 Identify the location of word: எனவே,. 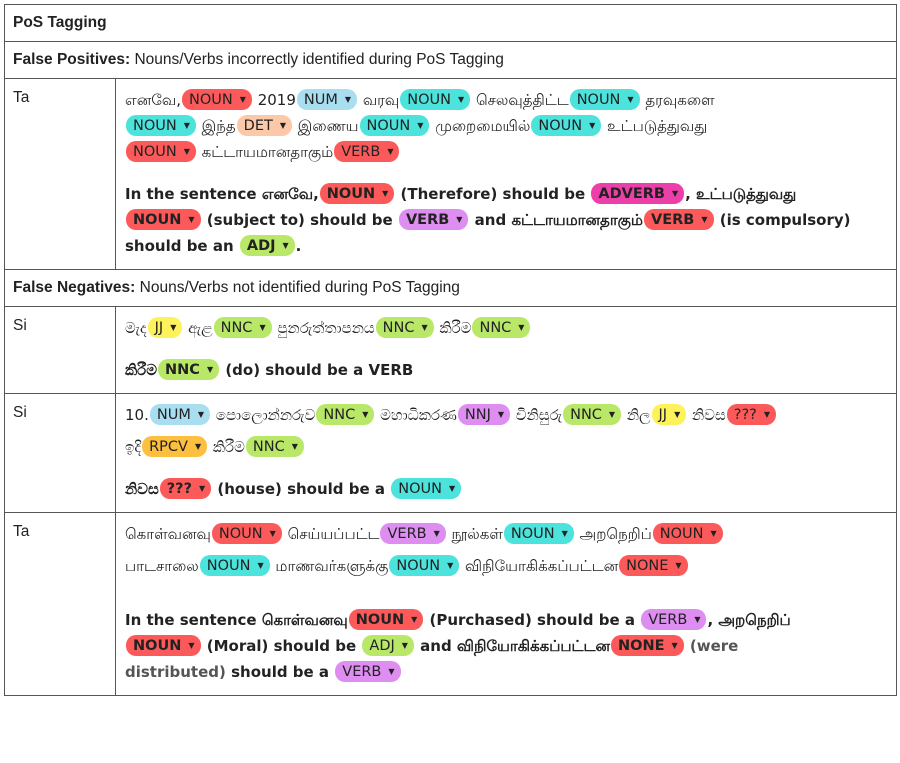
(153, 100).